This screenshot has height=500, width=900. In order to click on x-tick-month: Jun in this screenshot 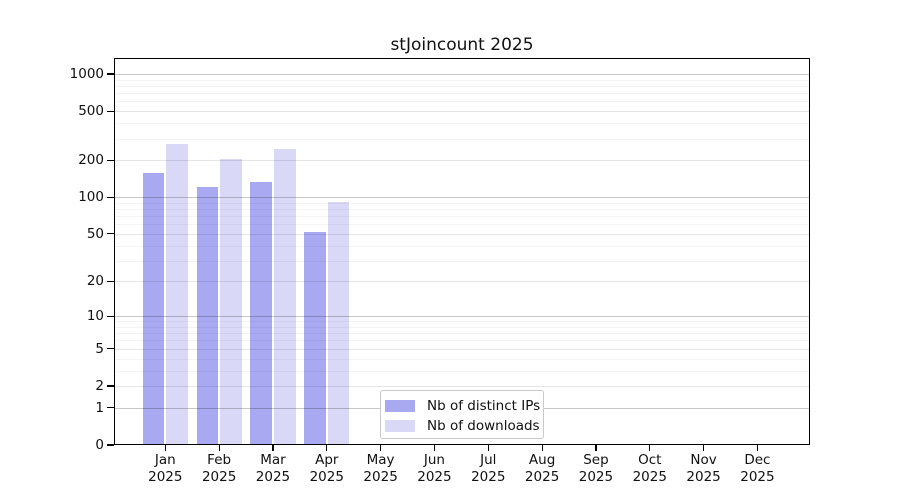, I will do `click(434, 460)`.